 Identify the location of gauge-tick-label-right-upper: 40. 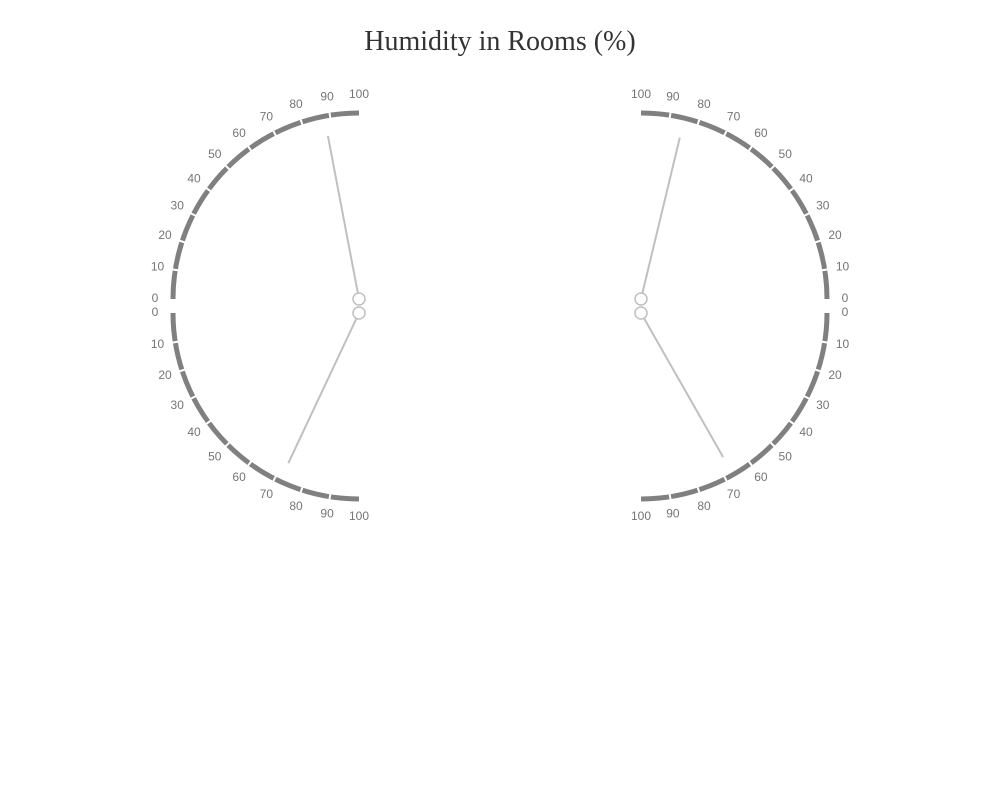
(806, 178).